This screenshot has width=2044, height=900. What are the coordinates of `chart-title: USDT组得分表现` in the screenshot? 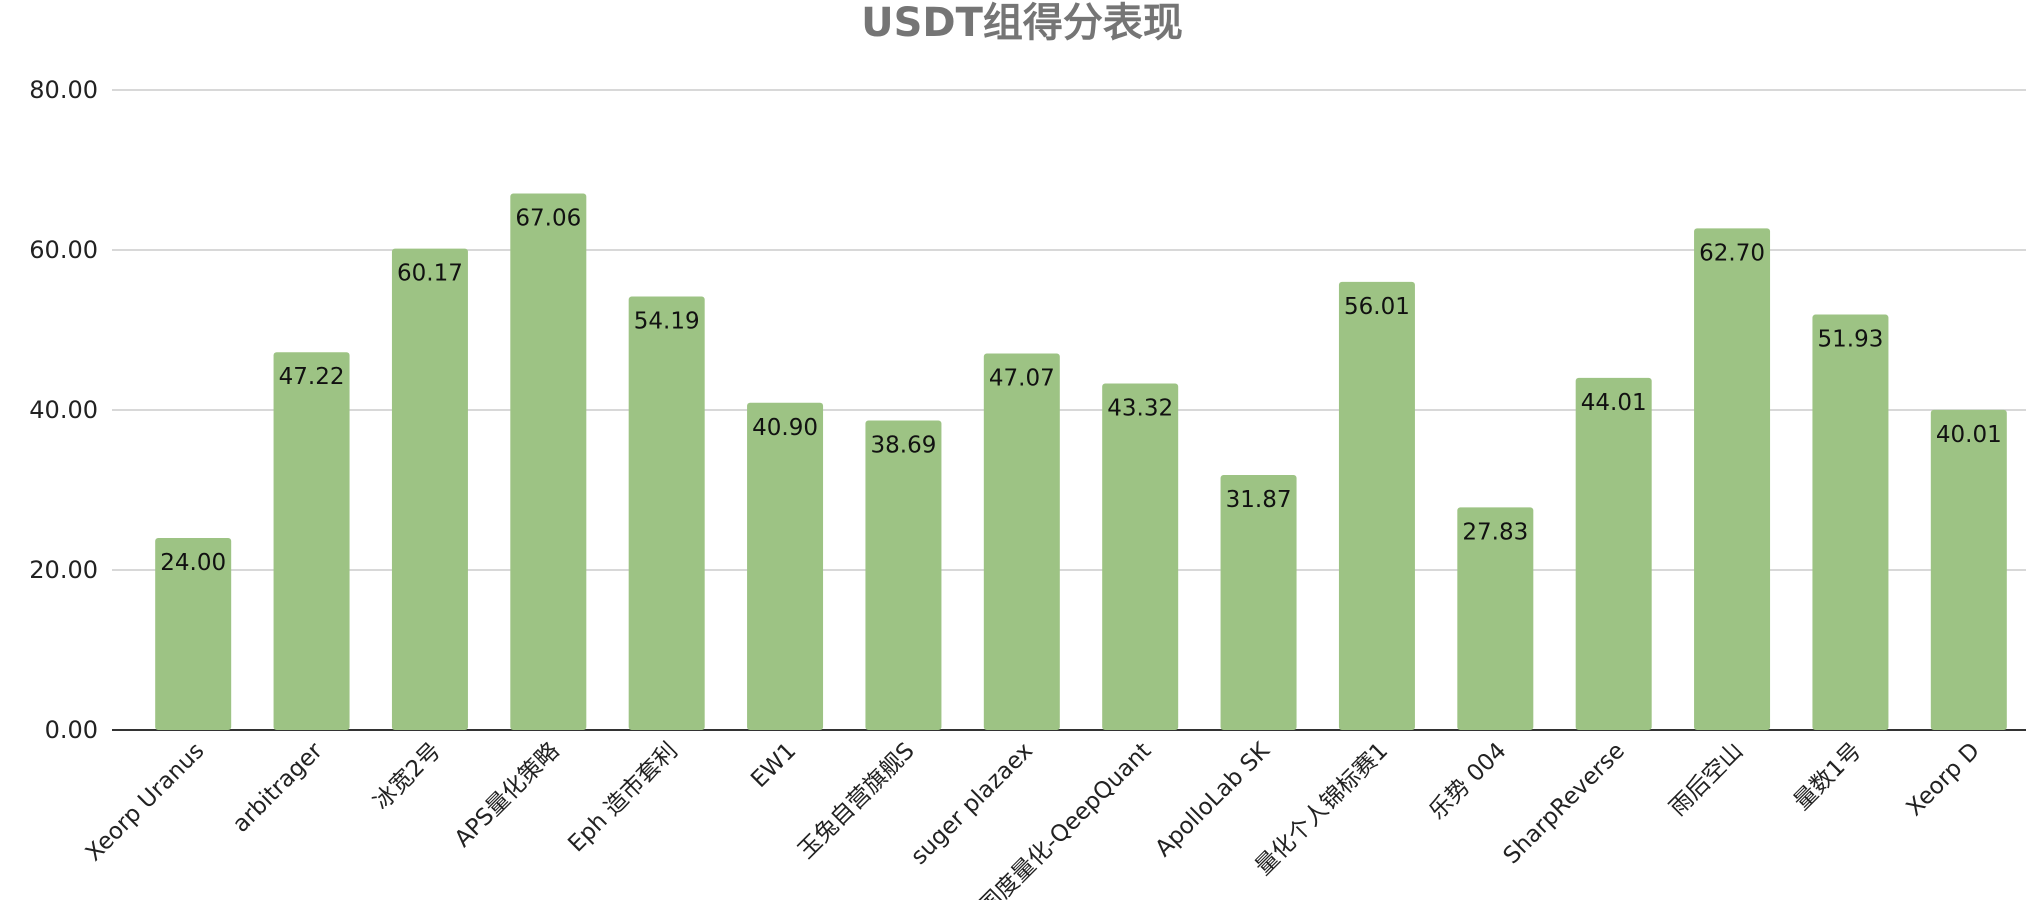 It's located at (1022, 23).